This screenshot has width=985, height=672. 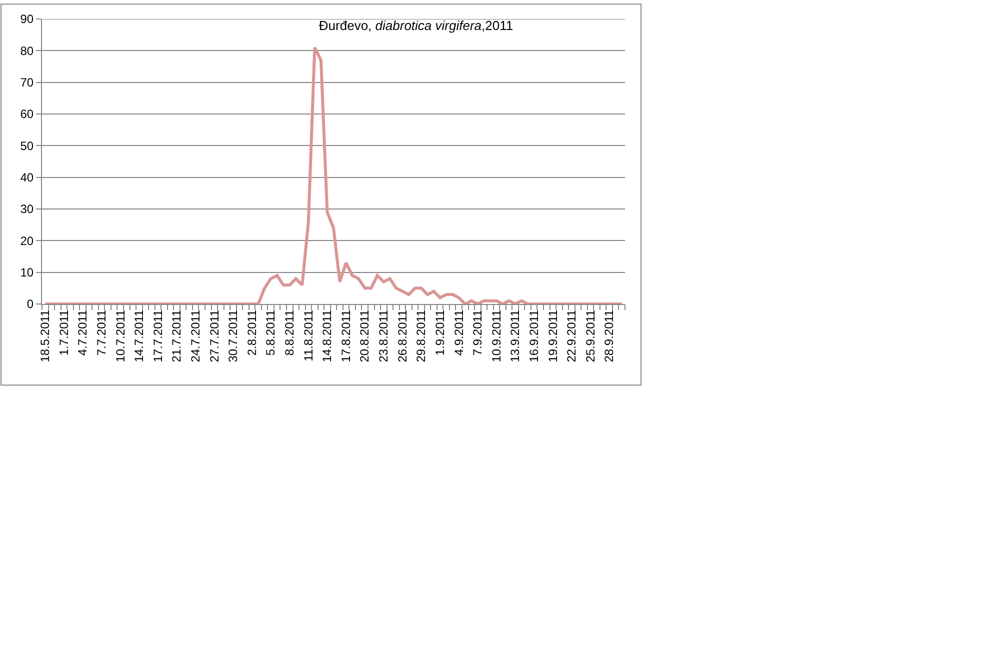 What do you see at coordinates (383, 335) in the screenshot?
I see `x-tick-label: 23.8.2011` at bounding box center [383, 335].